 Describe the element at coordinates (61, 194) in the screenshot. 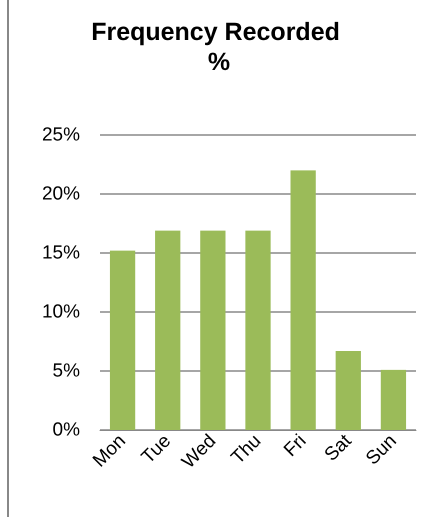

I see `y-tick-label: 20%` at that location.